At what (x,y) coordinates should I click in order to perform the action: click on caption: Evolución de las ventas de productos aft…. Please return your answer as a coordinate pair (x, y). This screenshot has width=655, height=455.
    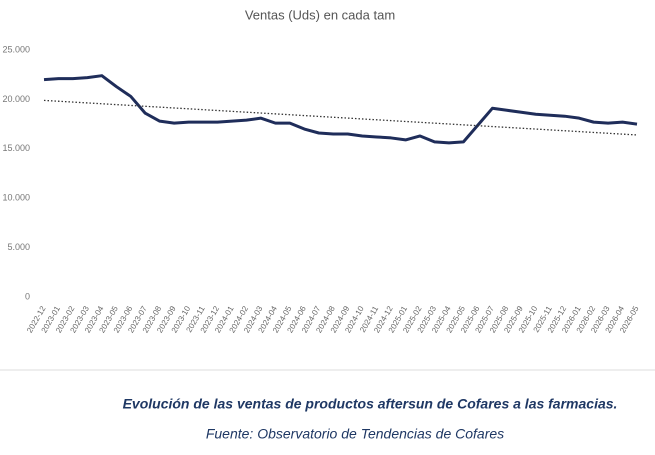
    Looking at the image, I should click on (370, 404).